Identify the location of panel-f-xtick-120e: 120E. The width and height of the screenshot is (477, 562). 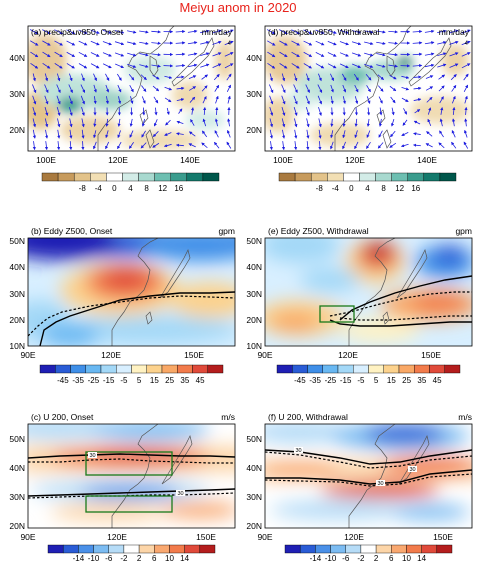
(354, 537).